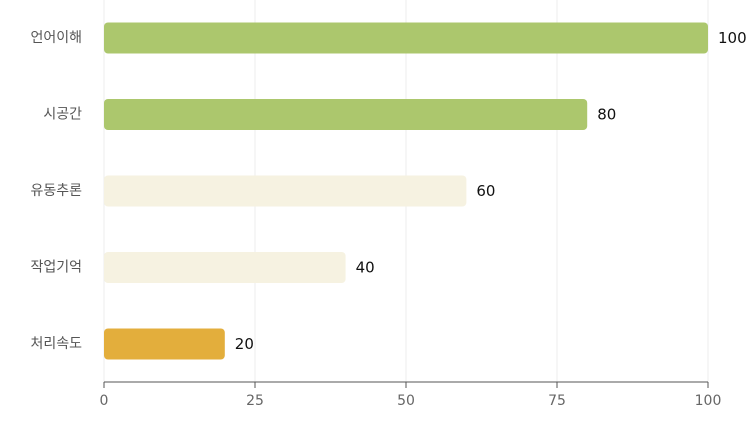 The height and width of the screenshot is (422, 750). I want to click on value-label-5: 20, so click(244, 344).